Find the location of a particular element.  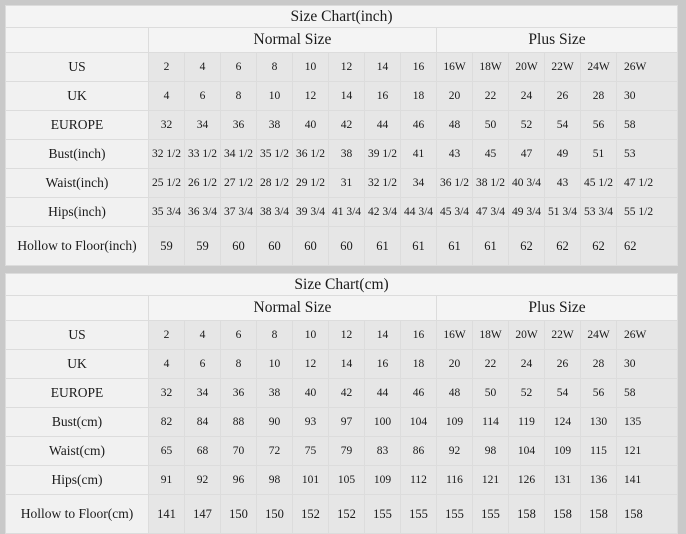

data-cell: 30 is located at coordinates (647, 96).